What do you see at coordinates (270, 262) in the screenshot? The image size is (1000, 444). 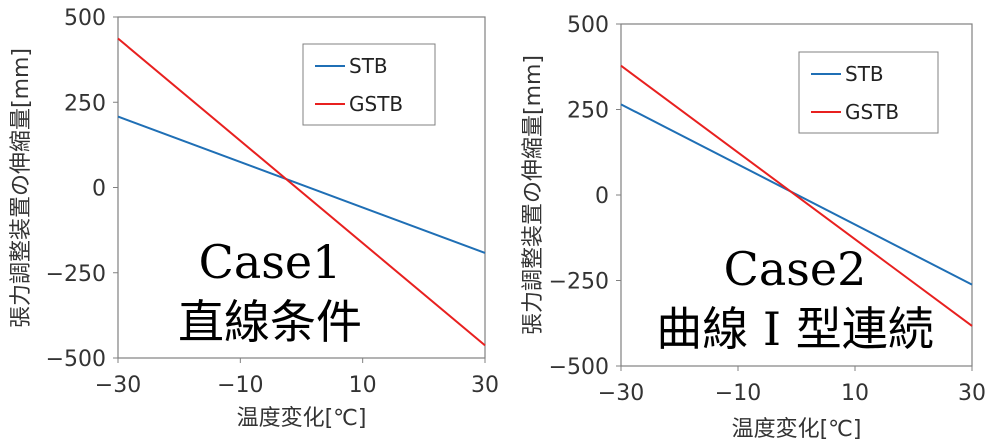 I see `case-annotation-title: Case1` at bounding box center [270, 262].